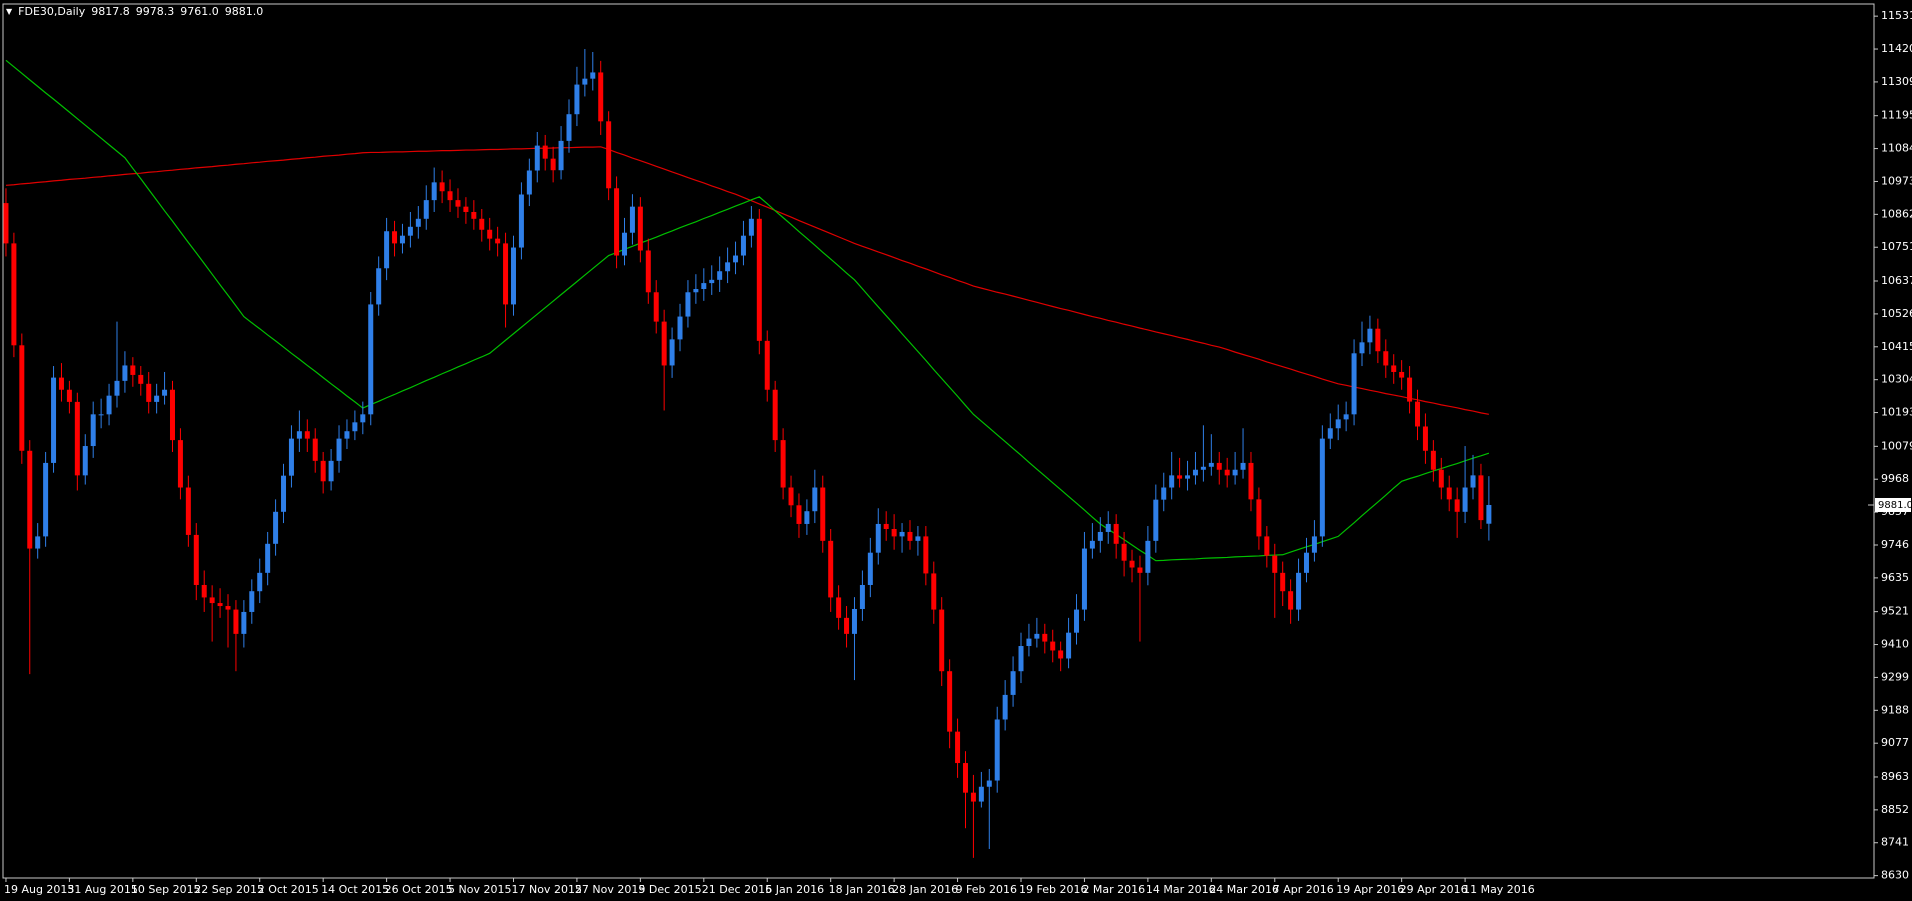  Describe the element at coordinates (1895, 611) in the screenshot. I see `y-tick-label: 9521` at that location.